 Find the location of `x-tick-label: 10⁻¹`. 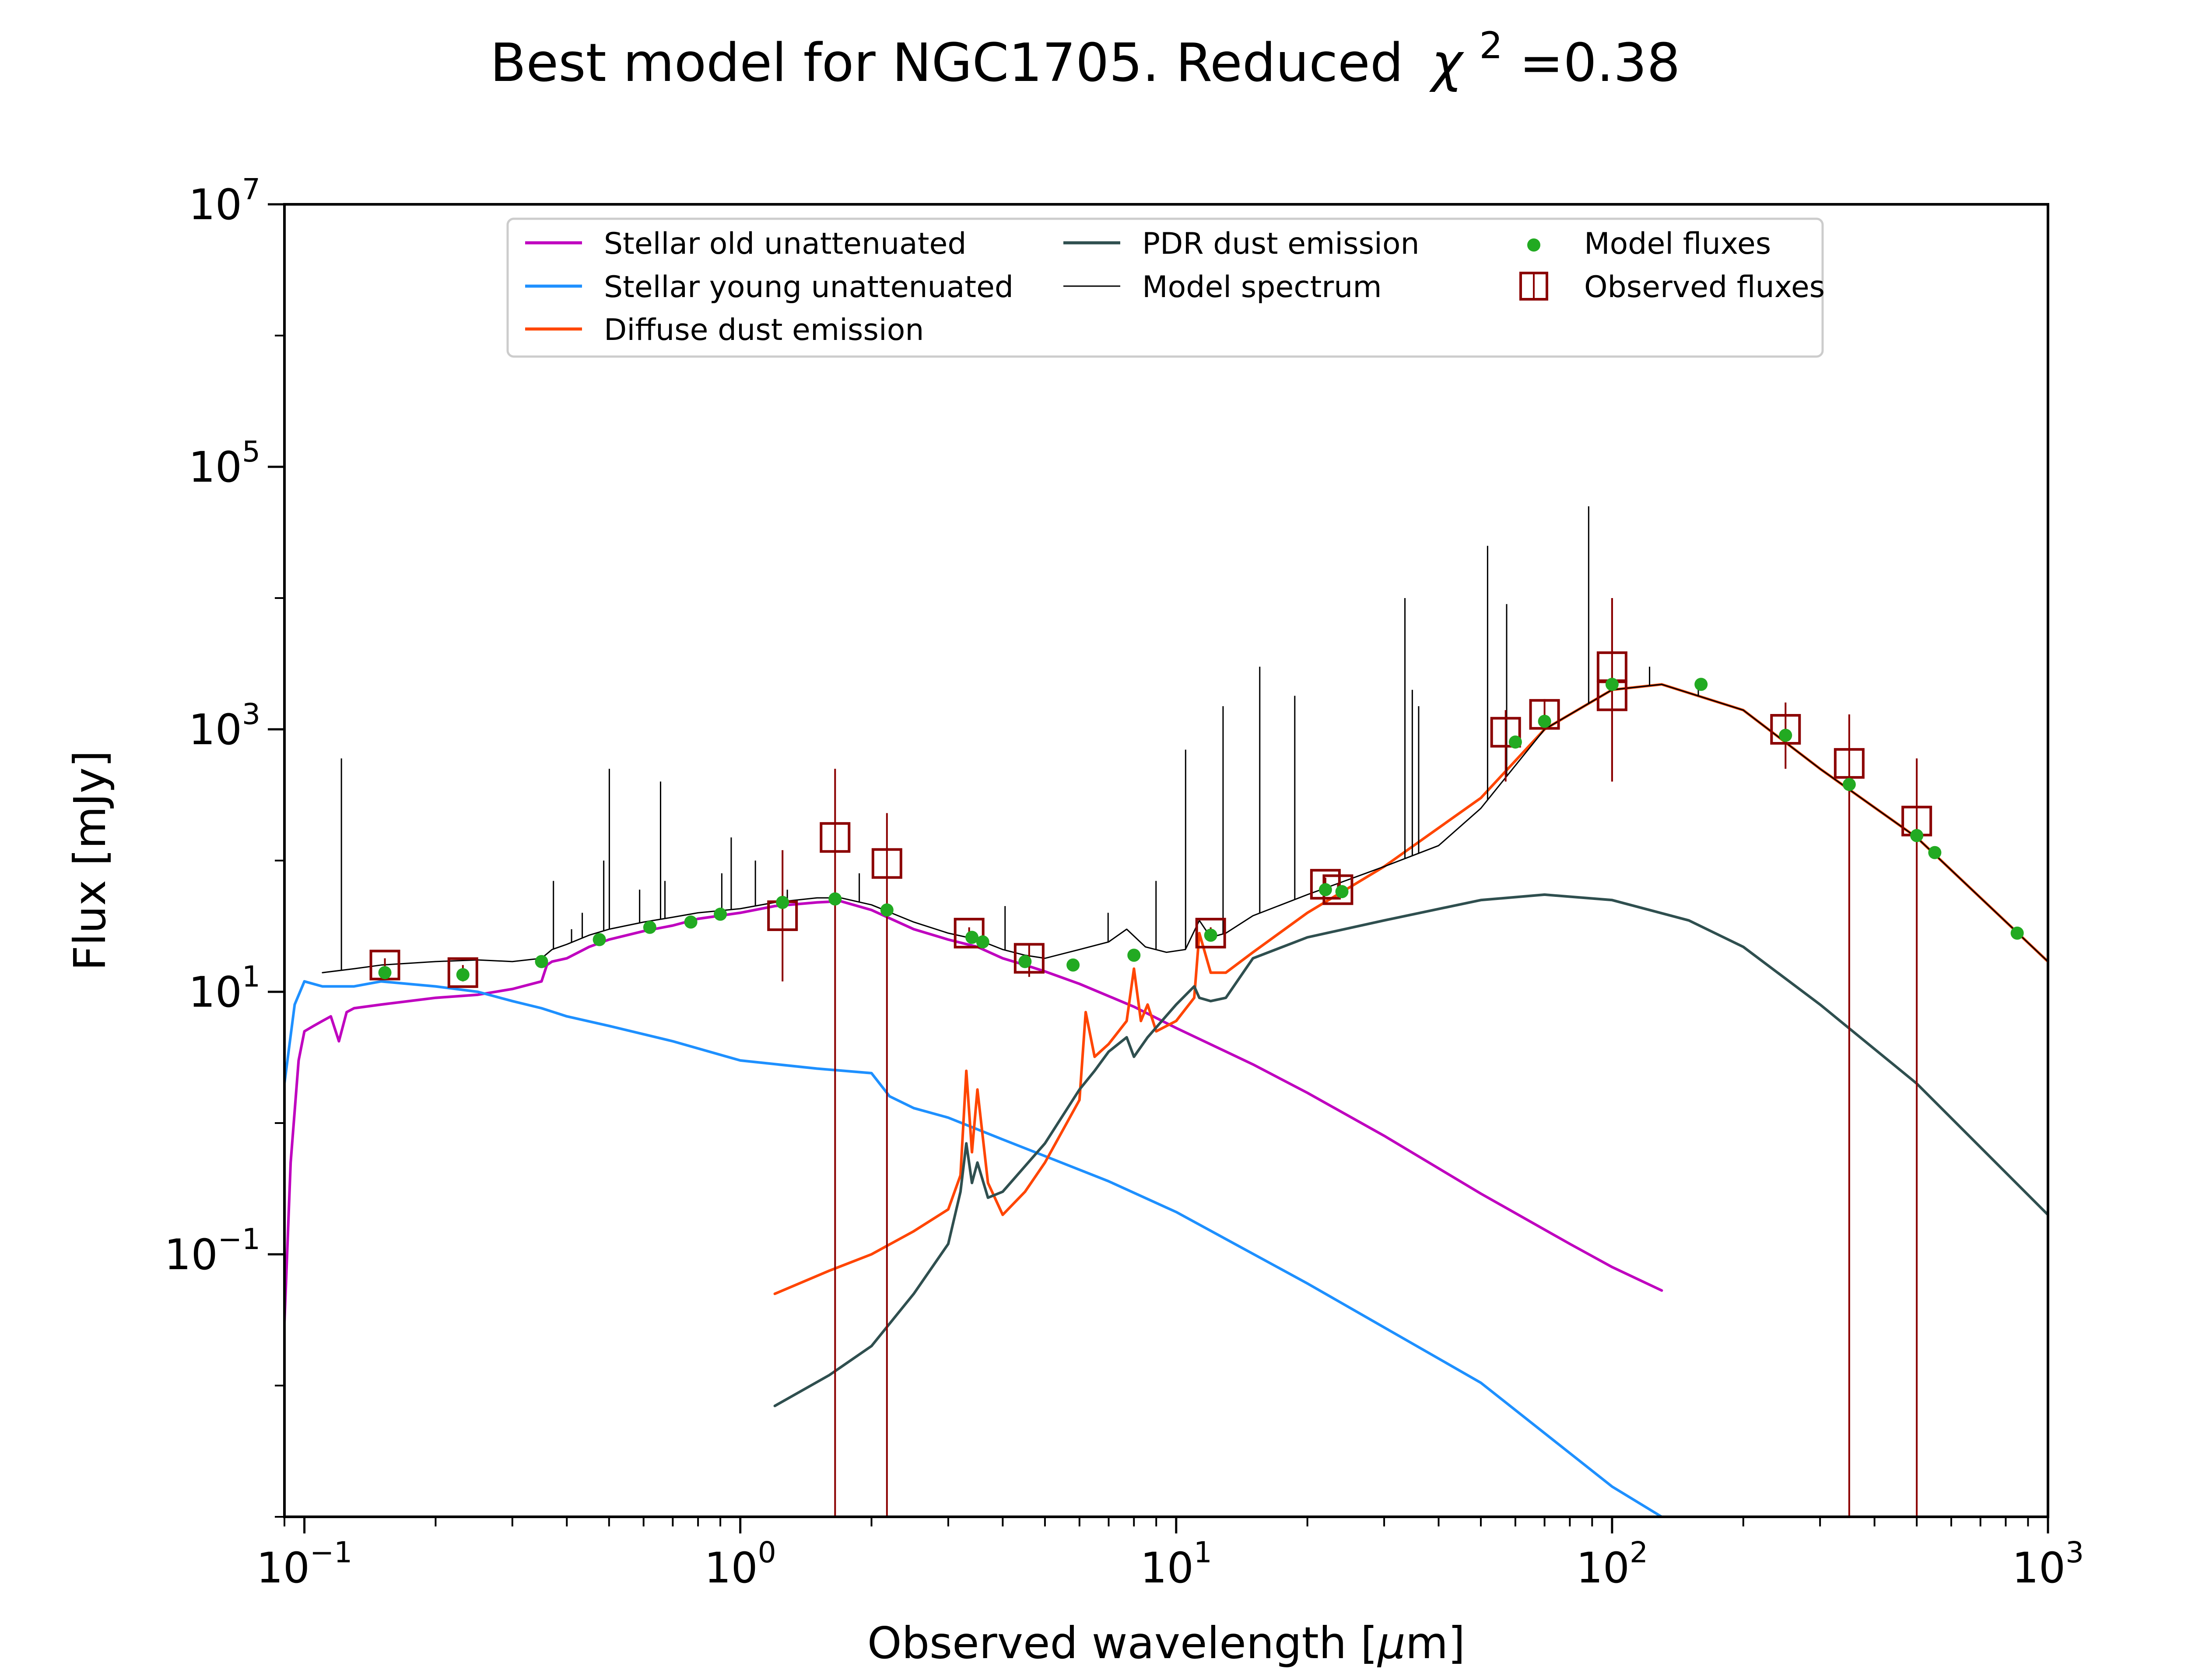

x-tick-label: 10⁻¹ is located at coordinates (304, 1564).